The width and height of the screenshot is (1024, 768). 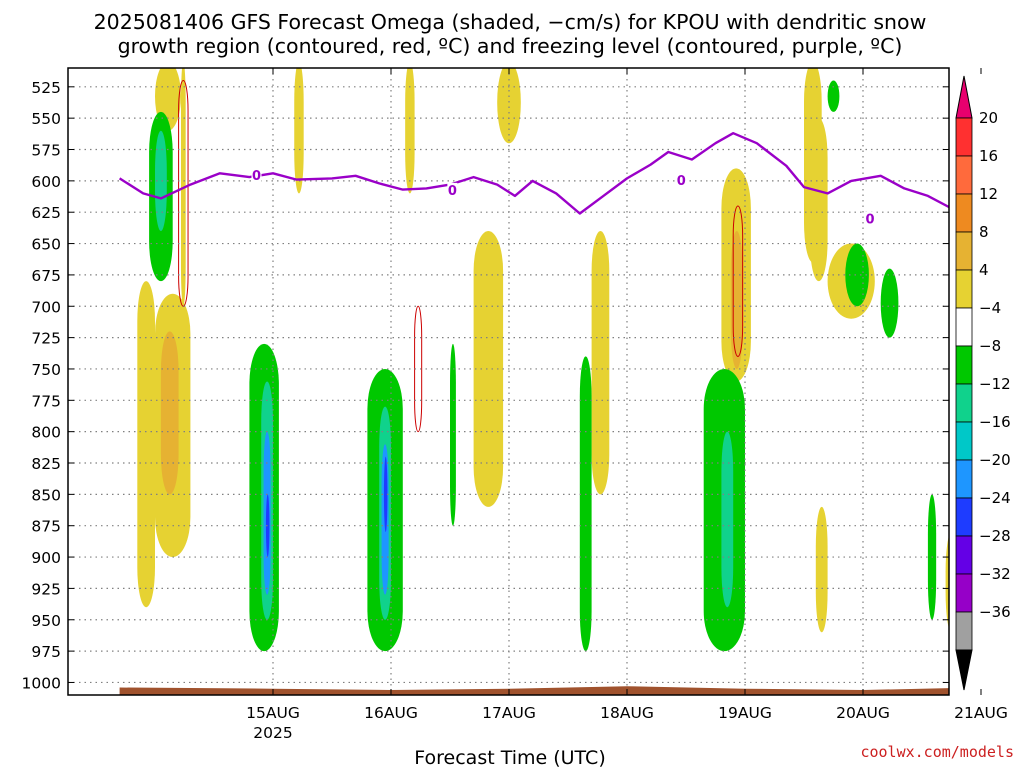 I want to click on y-tick-label-725: 725, so click(x=46, y=339).